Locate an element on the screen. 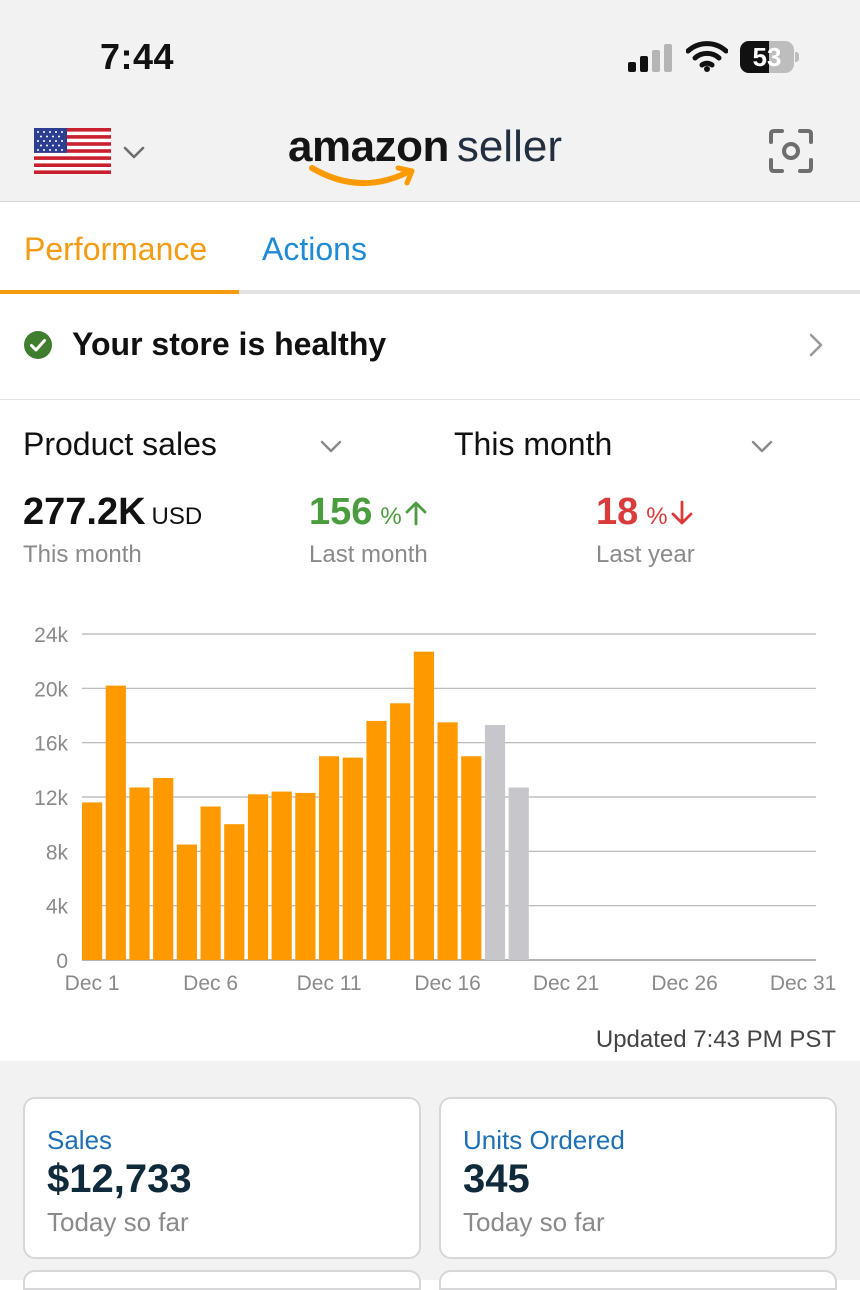  status-time: 7:44 is located at coordinates (137, 56).